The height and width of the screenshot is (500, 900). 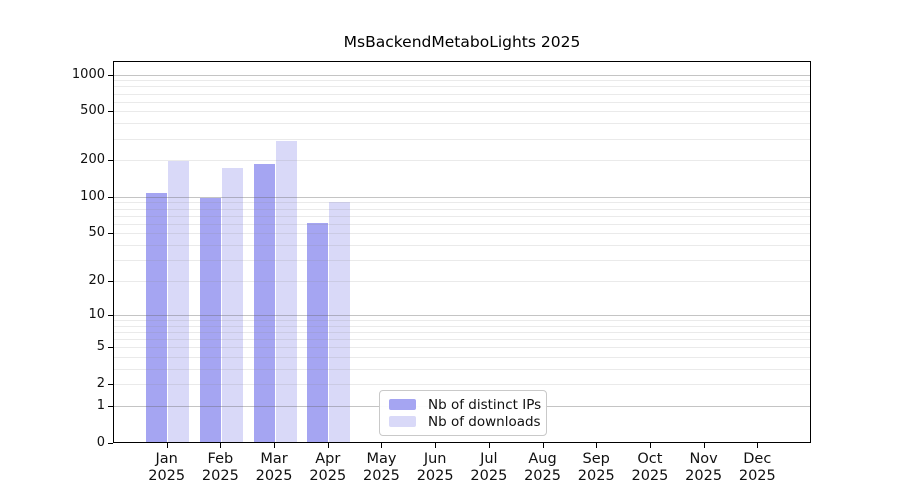 I want to click on legend-swatch-distinct-ips, so click(x=402, y=404).